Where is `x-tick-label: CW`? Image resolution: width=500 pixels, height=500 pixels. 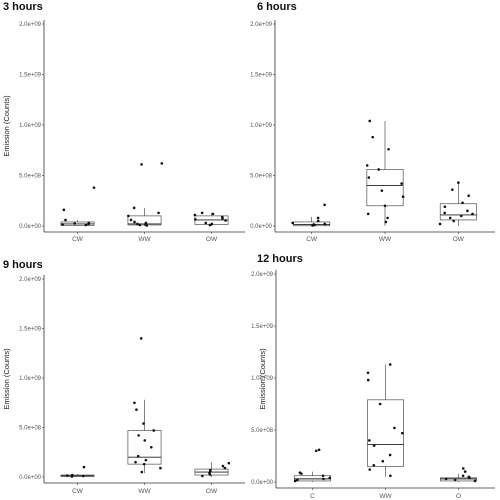
x-tick-label: CW is located at coordinates (312, 239).